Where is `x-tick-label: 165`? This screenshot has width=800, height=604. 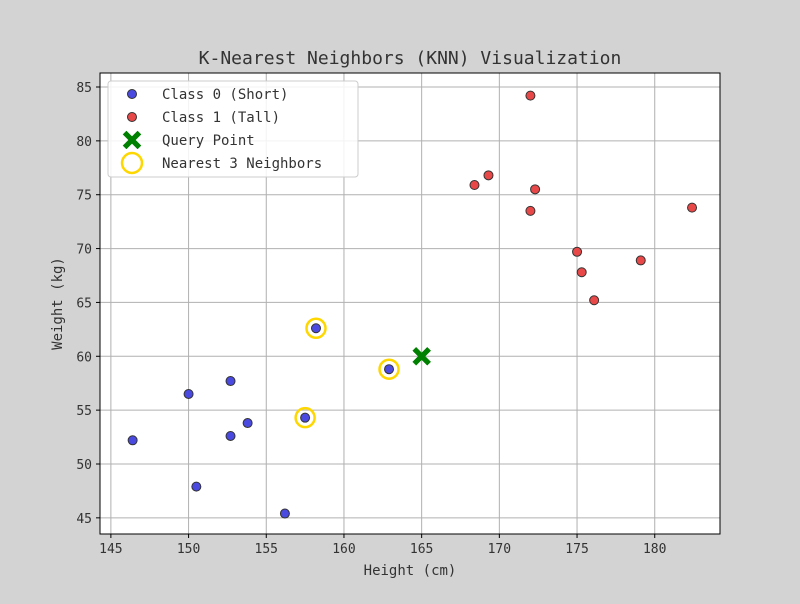 x-tick-label: 165 is located at coordinates (421, 549).